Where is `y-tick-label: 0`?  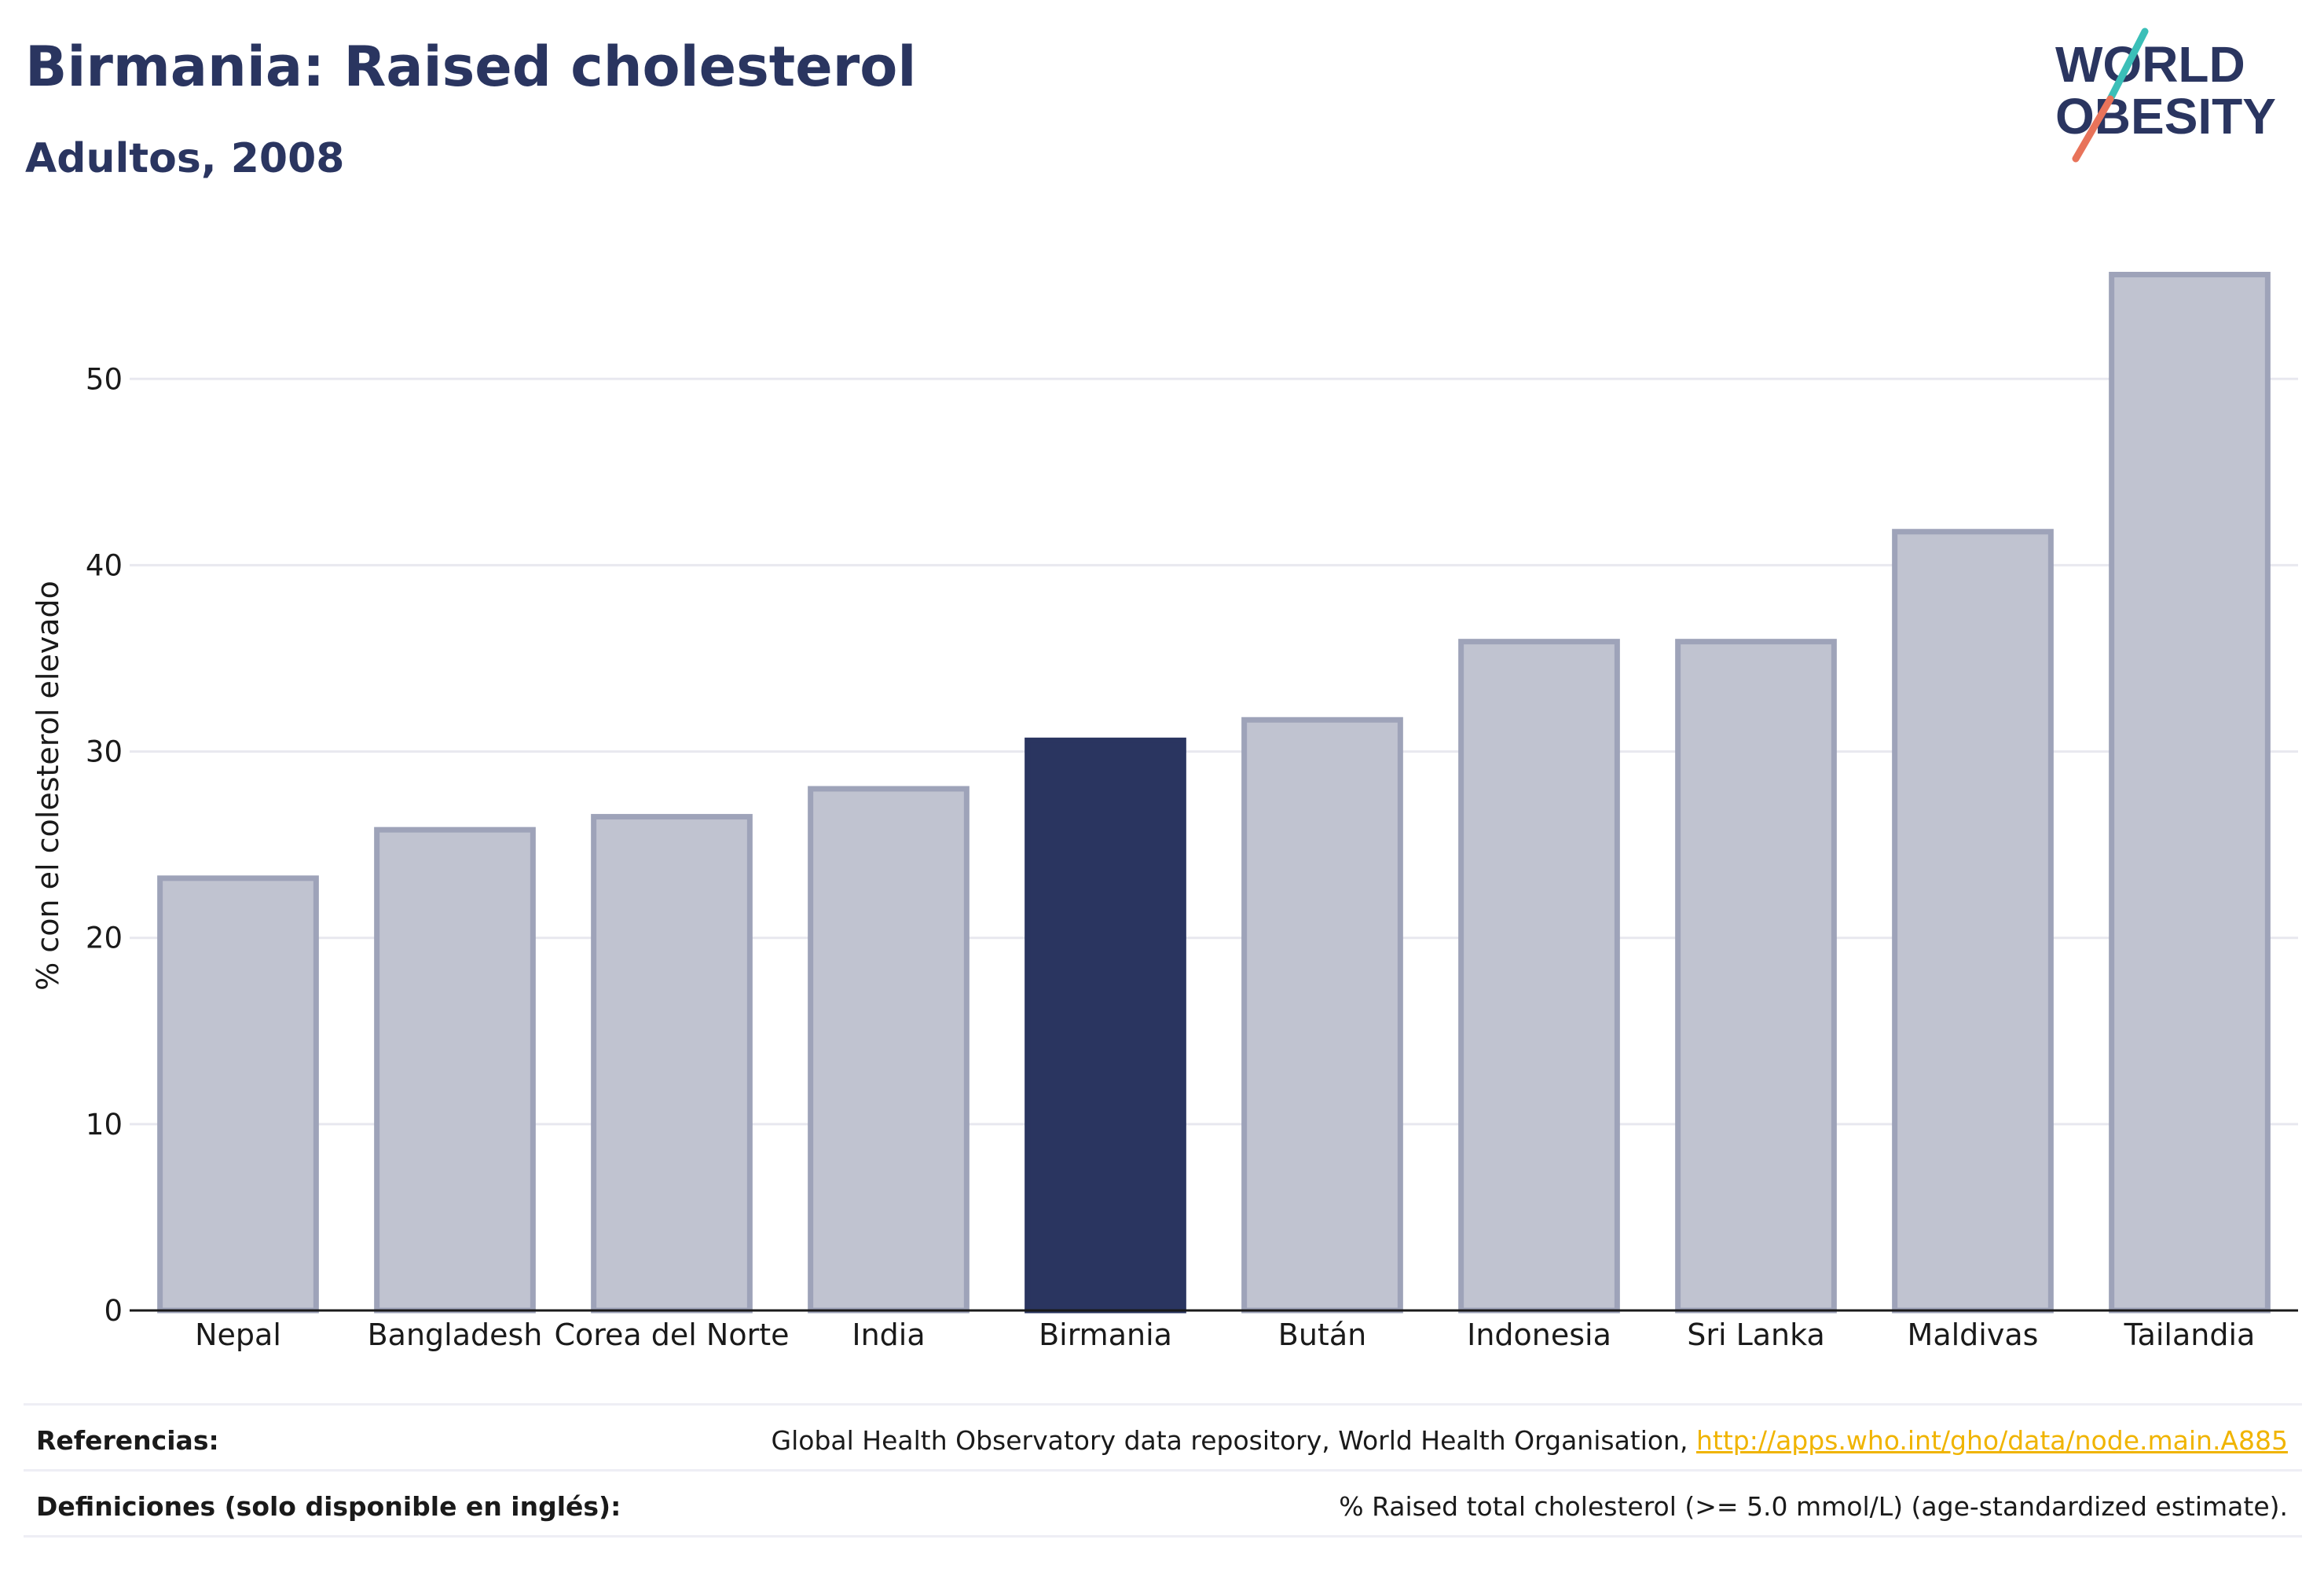
y-tick-label: 0 is located at coordinates (113, 1311).